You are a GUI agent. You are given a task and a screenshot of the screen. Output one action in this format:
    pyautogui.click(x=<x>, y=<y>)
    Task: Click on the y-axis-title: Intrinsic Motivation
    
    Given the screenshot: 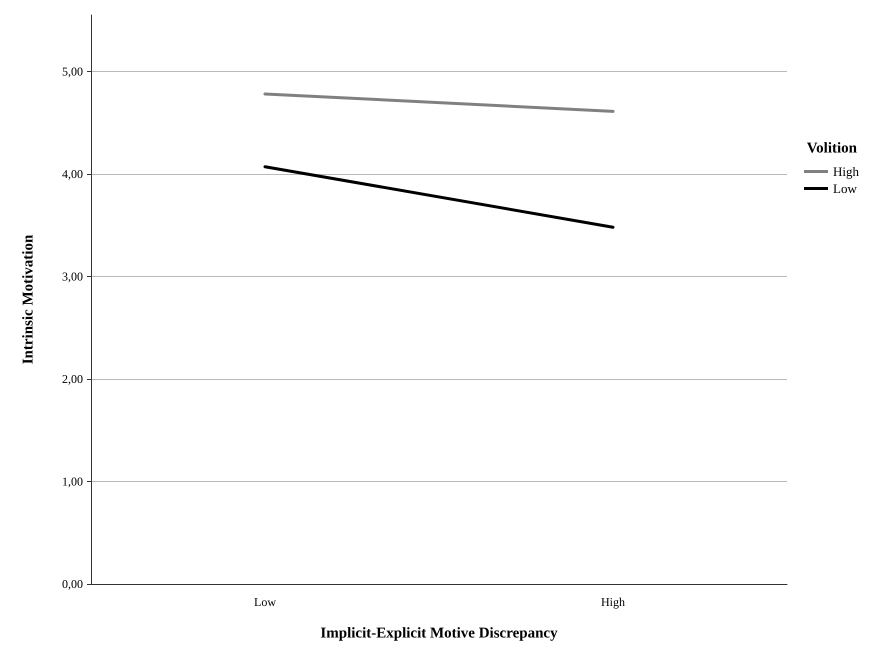 What is the action you would take?
    pyautogui.click(x=28, y=299)
    